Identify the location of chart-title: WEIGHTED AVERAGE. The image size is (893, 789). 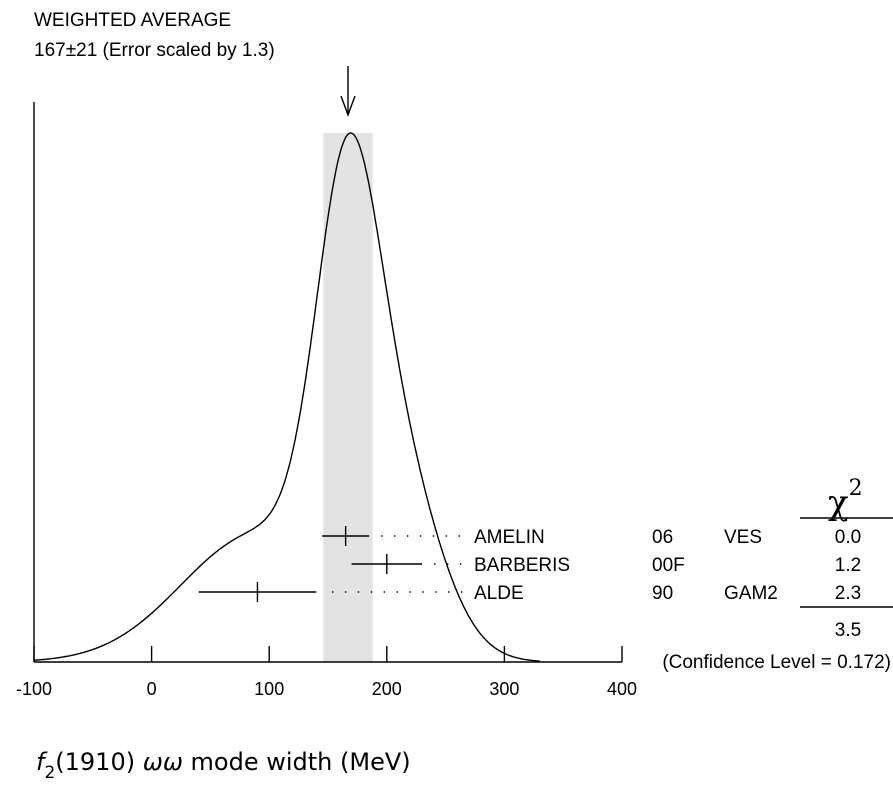
(132, 20).